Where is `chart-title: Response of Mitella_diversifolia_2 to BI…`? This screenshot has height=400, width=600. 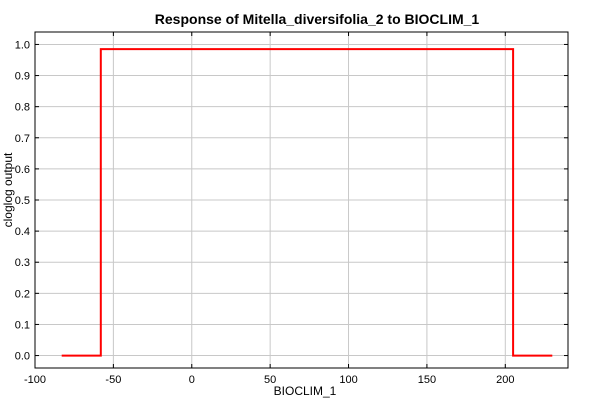 chart-title: Response of Mitella_diversifolia_2 to BI… is located at coordinates (317, 19).